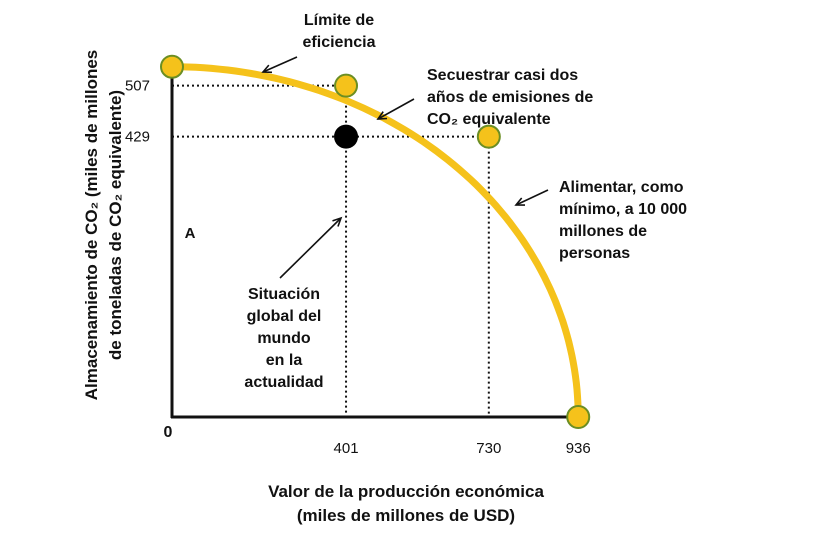 Image resolution: width=813 pixels, height=535 pixels. I want to click on annotation-current: actualidad, so click(283, 382).